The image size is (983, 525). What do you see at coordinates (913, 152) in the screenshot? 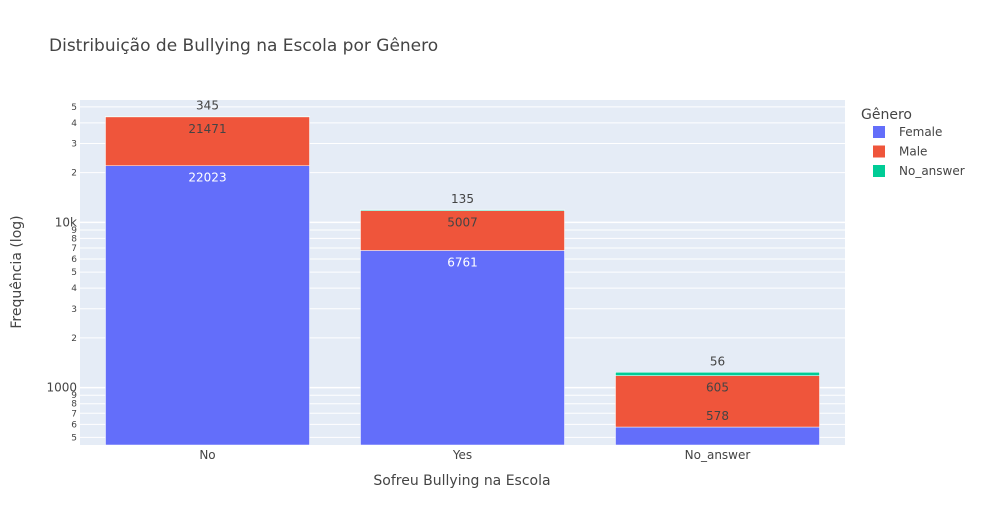
I see `legend-item-label: Male` at bounding box center [913, 152].